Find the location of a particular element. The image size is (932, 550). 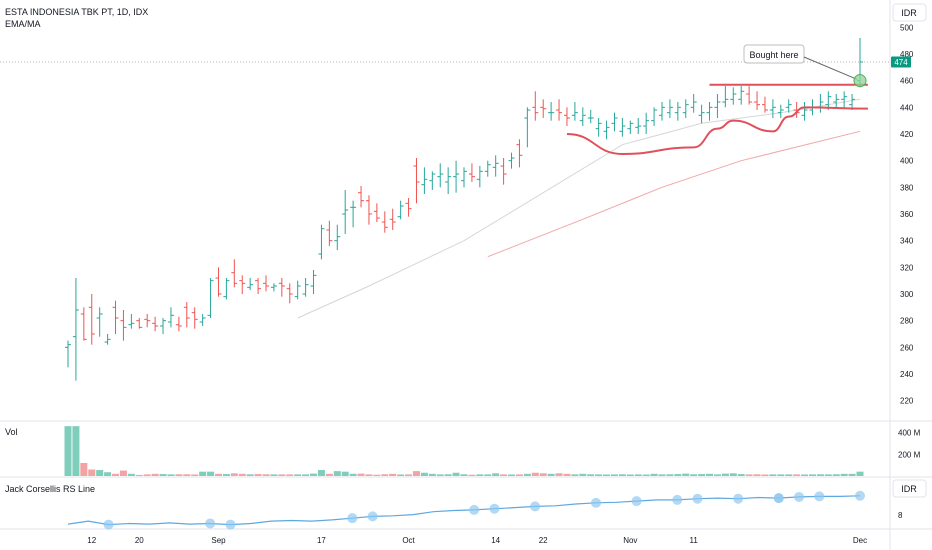

annotation-text: Bought here is located at coordinates (773, 55).